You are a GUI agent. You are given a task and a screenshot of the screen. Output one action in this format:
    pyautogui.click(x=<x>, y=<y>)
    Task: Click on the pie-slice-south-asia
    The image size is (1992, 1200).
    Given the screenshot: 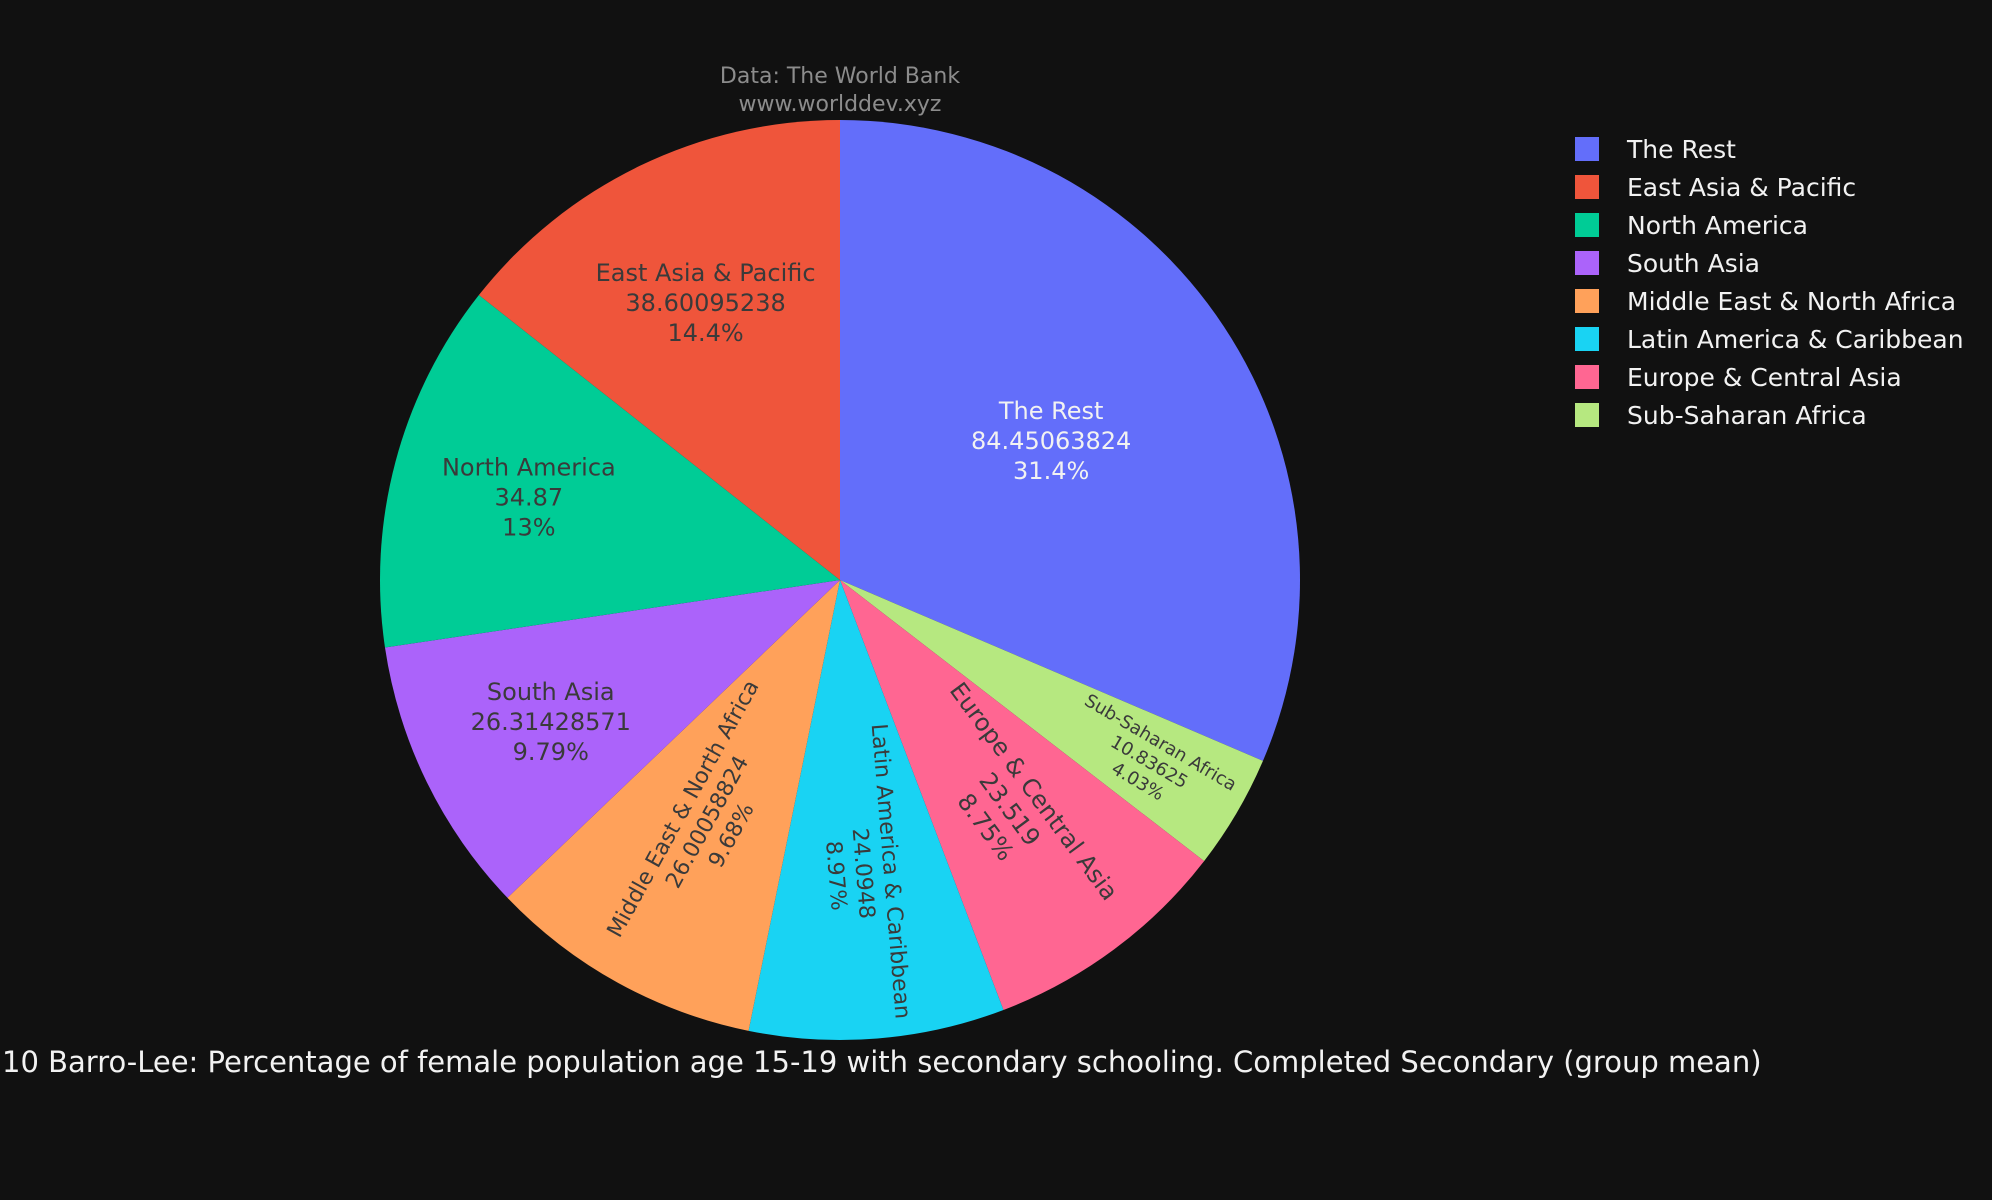 What is the action you would take?
    pyautogui.click(x=612, y=739)
    